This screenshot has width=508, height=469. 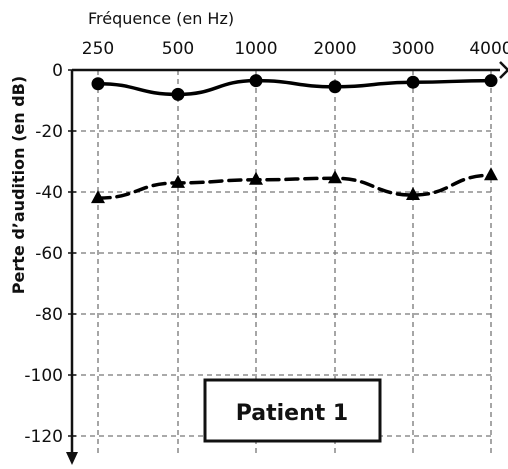 What do you see at coordinates (412, 49) in the screenshot?
I see `x-tick-label: 3000` at bounding box center [412, 49].